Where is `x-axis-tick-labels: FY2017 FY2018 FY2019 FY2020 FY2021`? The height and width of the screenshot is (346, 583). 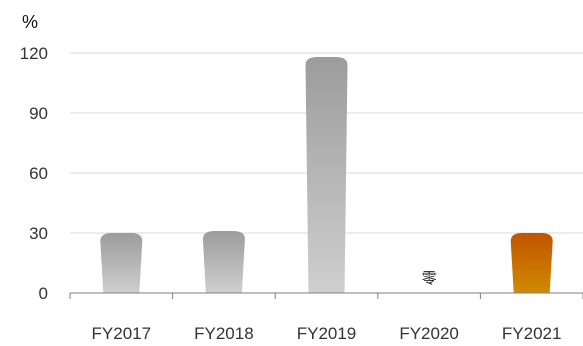 x-axis-tick-labels: FY2017 FY2018 FY2019 FY2020 FY2021 is located at coordinates (327, 333).